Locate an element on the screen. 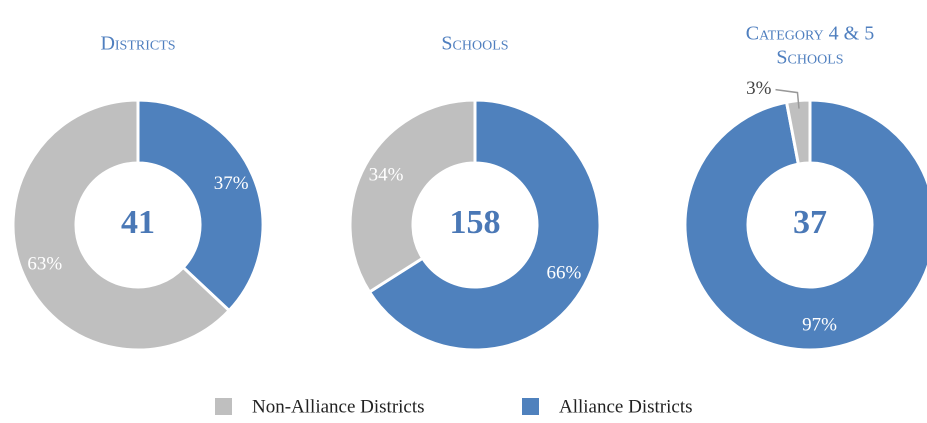 The image size is (927, 423). leader-line is located at coordinates (787, 98).